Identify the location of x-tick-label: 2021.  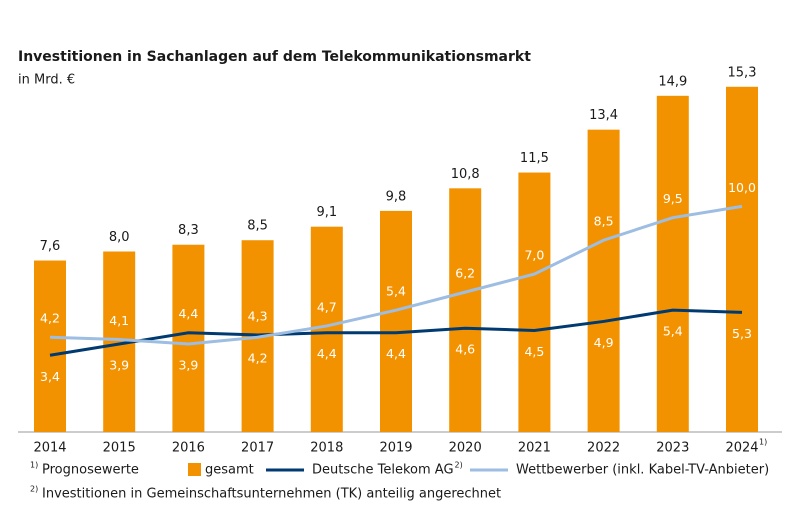
(534, 448).